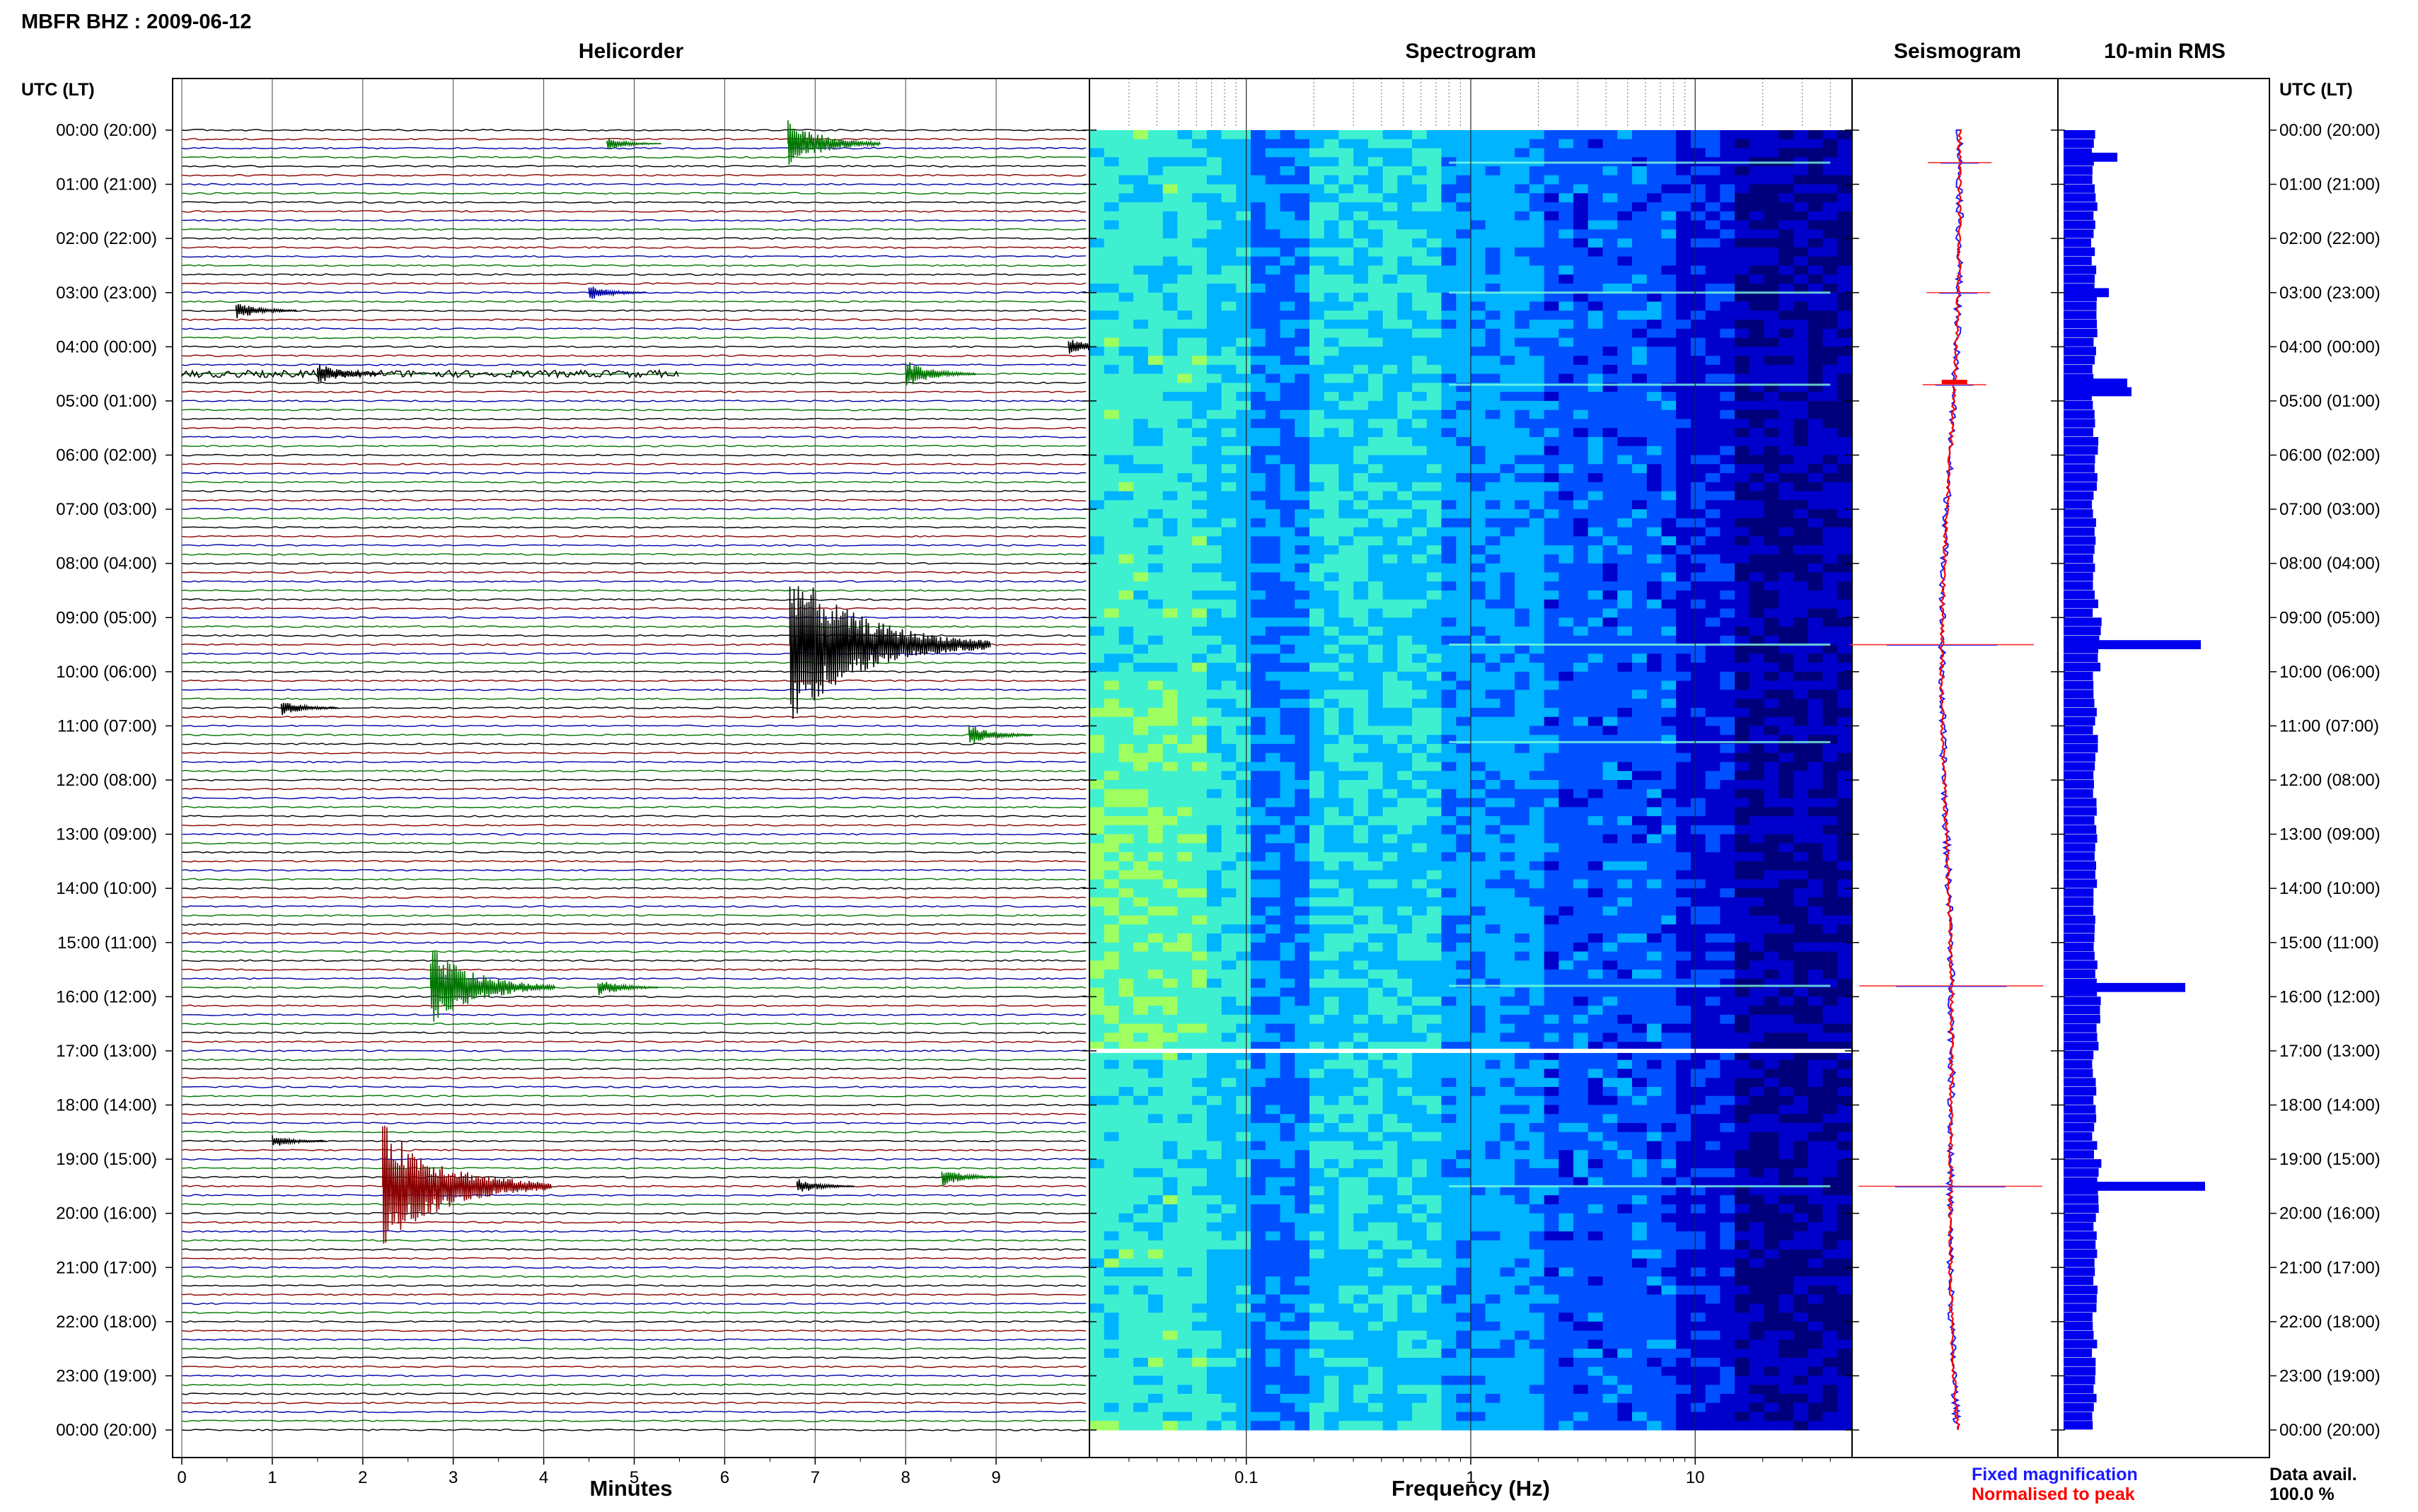 The height and width of the screenshot is (1512, 2418). Describe the element at coordinates (106, 130) in the screenshot. I see `time-label-left: 00:00 (20:00)` at that location.